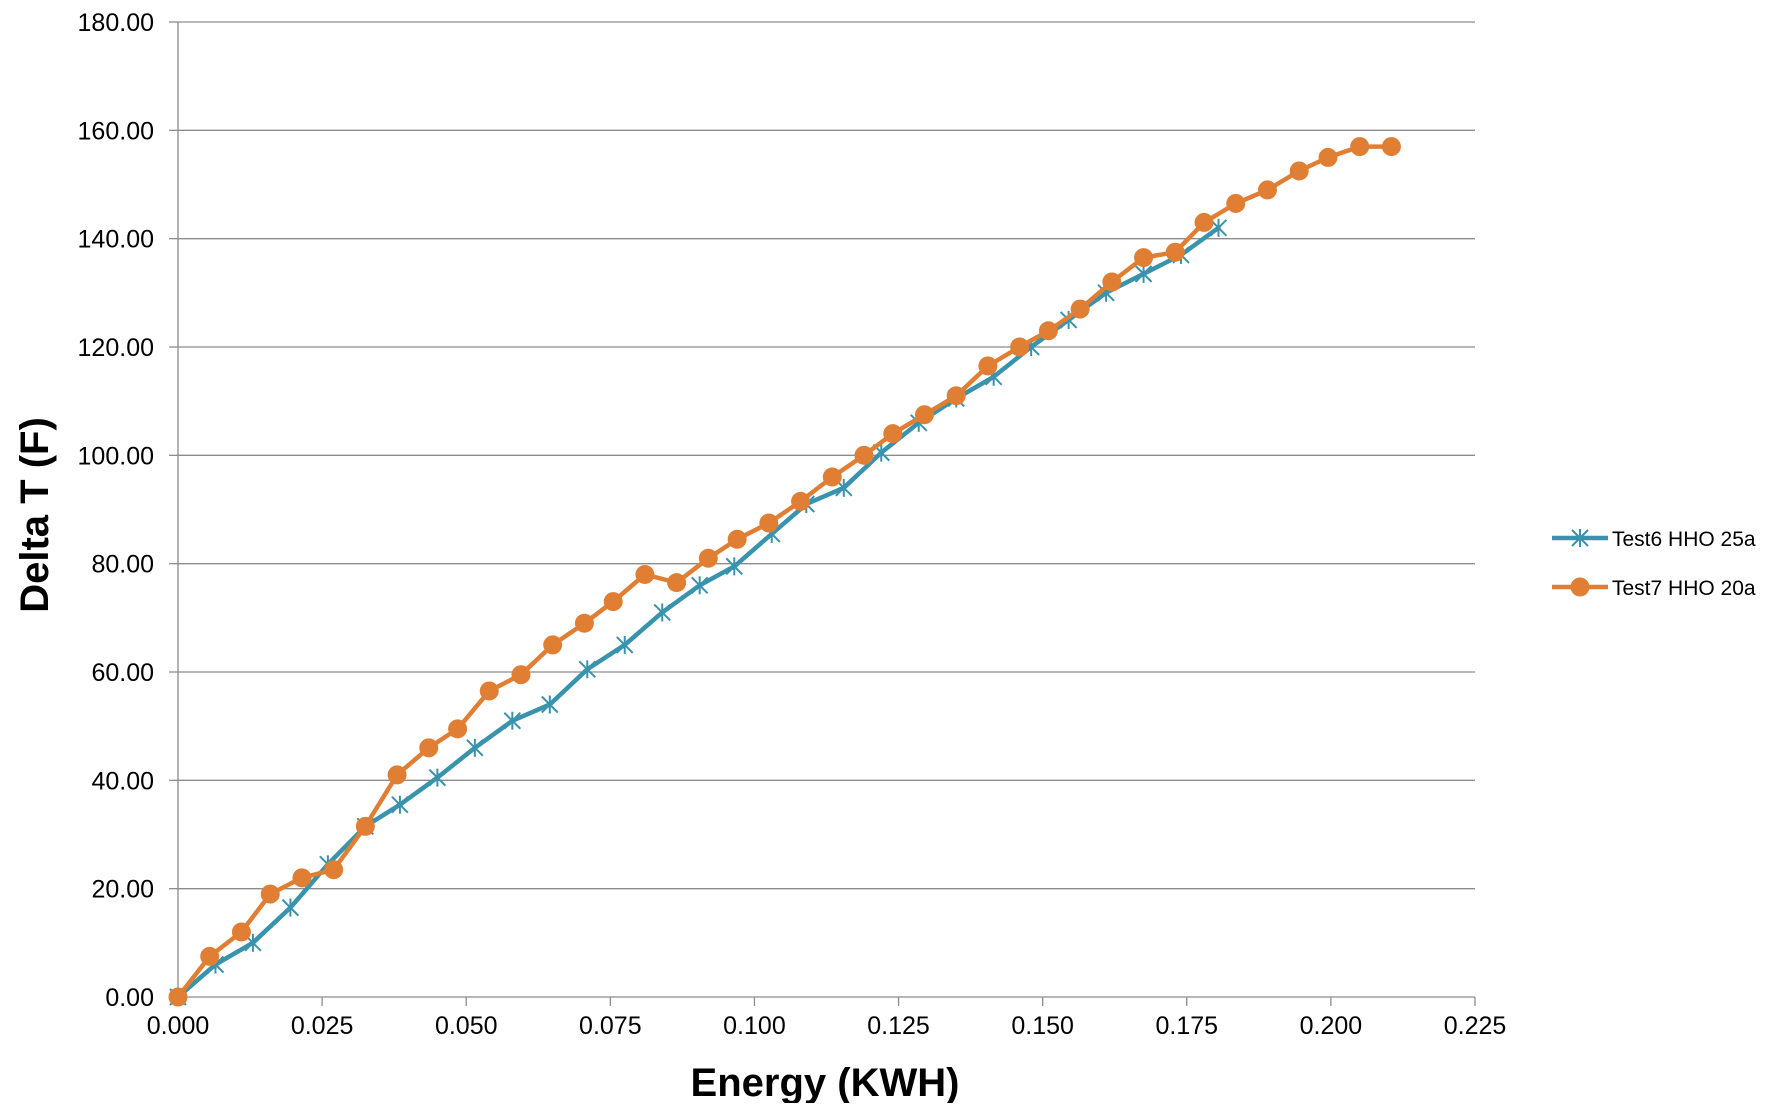  Describe the element at coordinates (116, 240) in the screenshot. I see `y-tick-label: 140.00` at that location.